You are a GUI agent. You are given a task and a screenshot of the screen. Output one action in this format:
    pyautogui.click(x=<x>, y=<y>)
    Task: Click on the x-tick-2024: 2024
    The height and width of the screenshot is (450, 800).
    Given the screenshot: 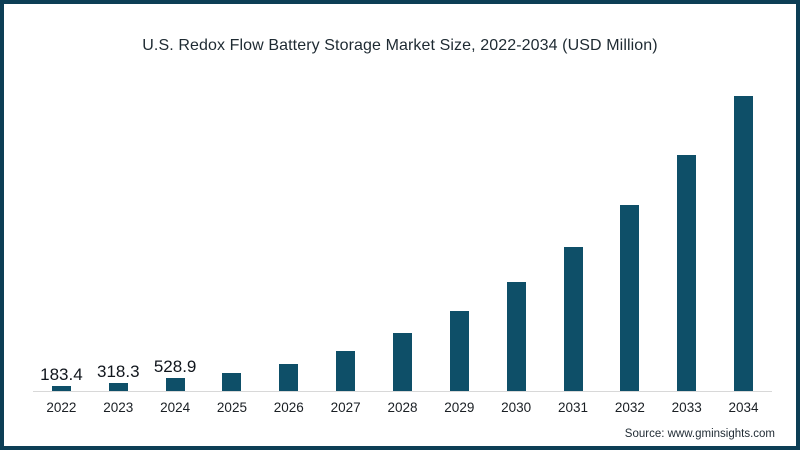 What is the action you would take?
    pyautogui.click(x=175, y=407)
    